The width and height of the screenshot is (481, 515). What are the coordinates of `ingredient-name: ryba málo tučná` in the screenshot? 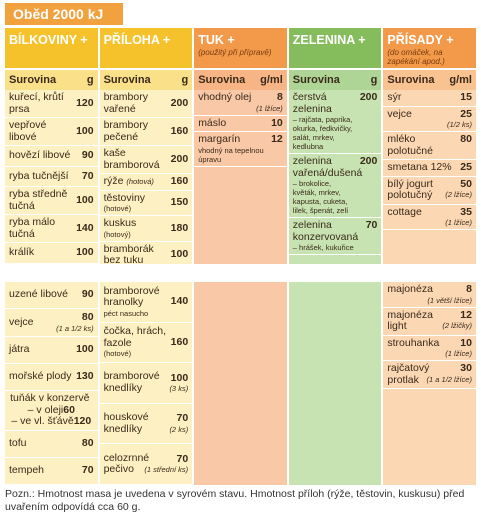 It's located at (32, 228).